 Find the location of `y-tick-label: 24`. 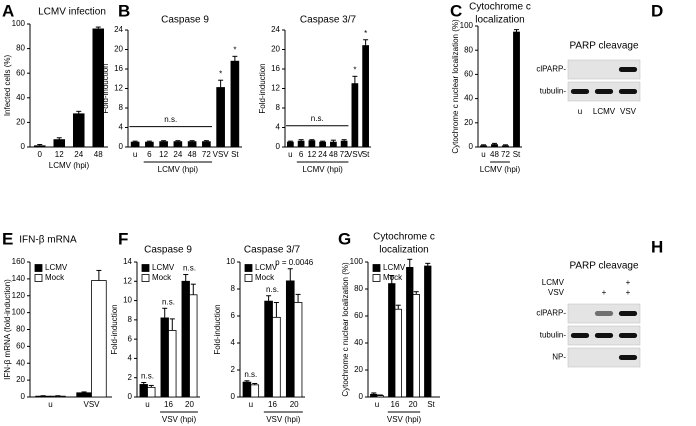

y-tick-label: 24 is located at coordinates (275, 29).